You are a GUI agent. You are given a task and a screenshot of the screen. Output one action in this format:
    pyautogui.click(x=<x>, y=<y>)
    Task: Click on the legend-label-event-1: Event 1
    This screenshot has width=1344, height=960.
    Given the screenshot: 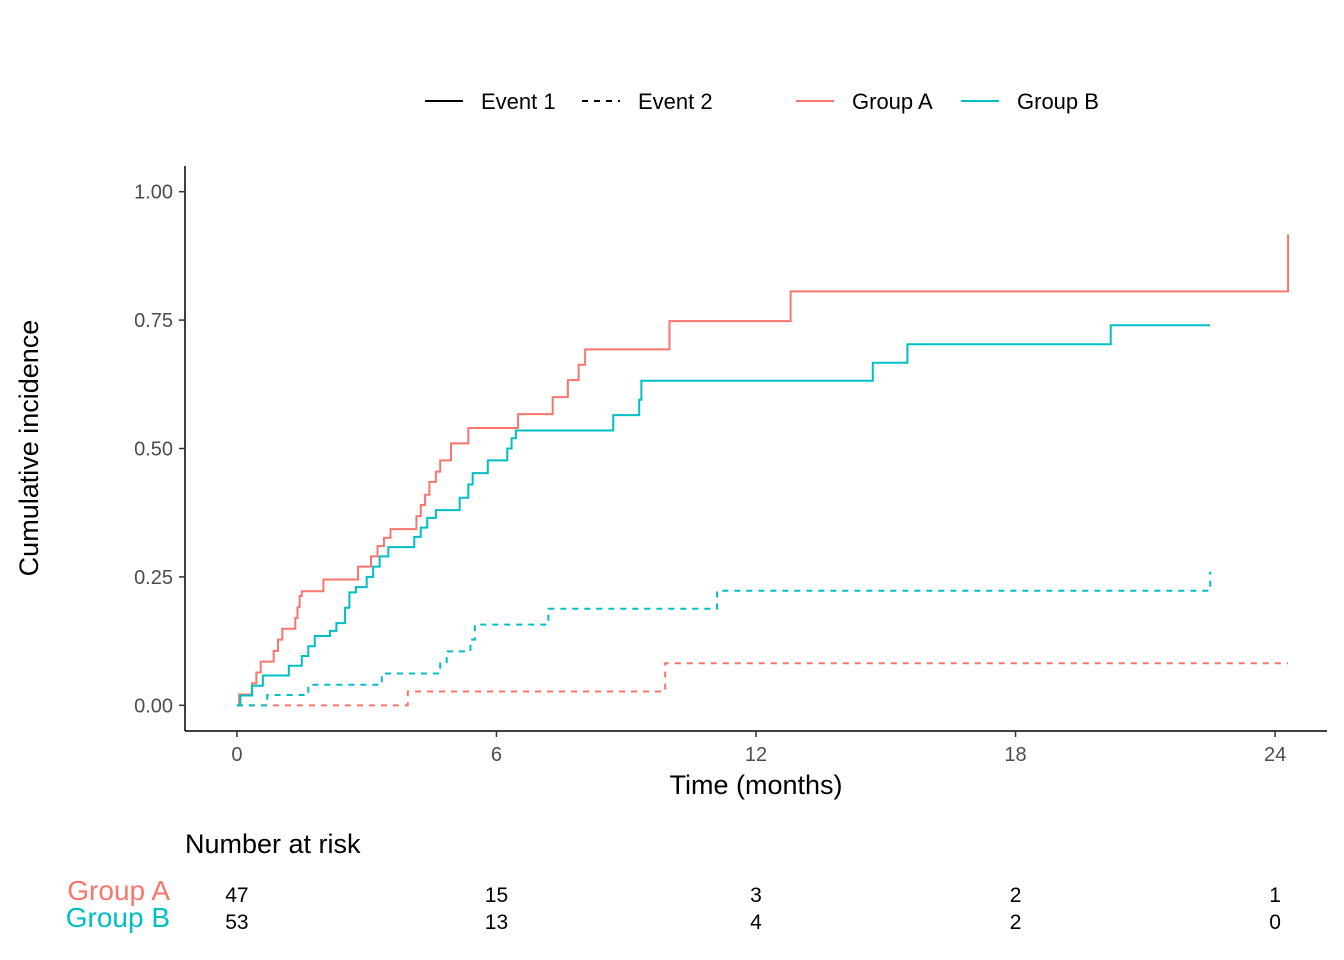 What is the action you would take?
    pyautogui.click(x=518, y=101)
    